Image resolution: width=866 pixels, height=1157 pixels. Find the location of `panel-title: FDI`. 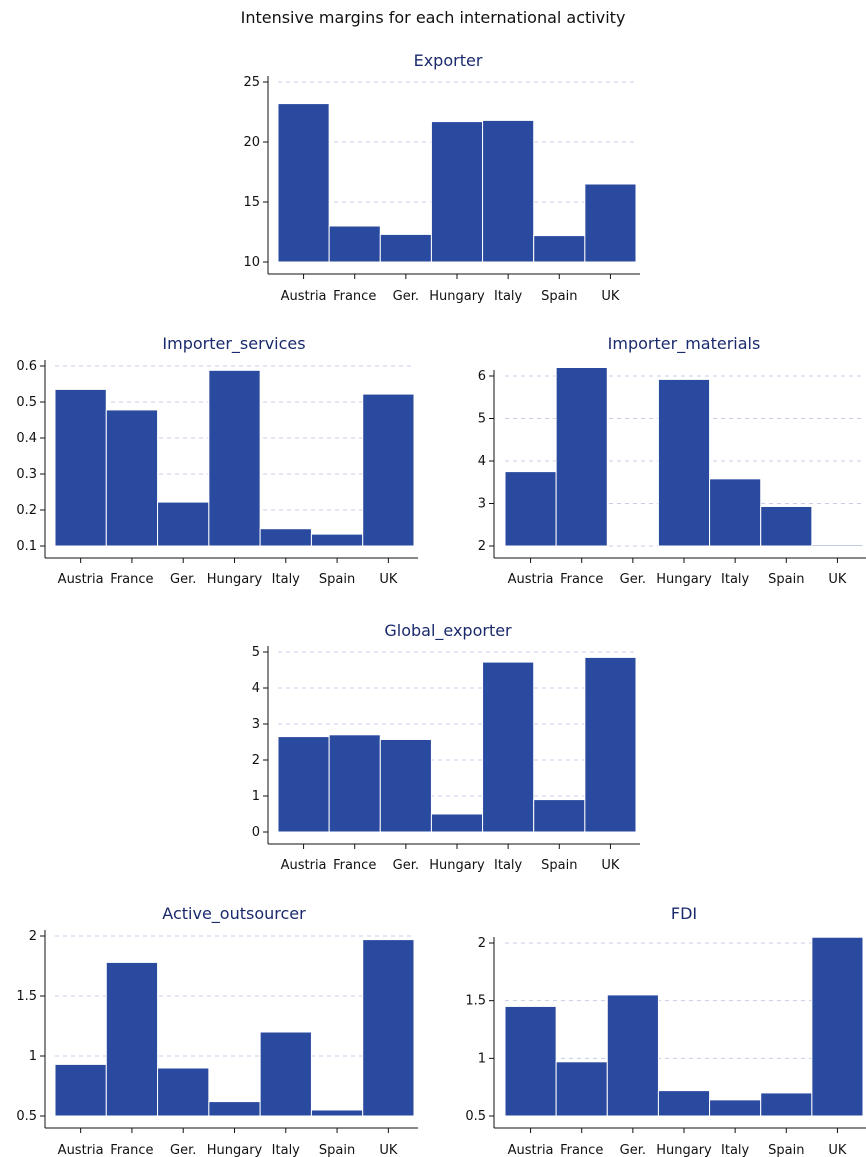

panel-title: FDI is located at coordinates (684, 913).